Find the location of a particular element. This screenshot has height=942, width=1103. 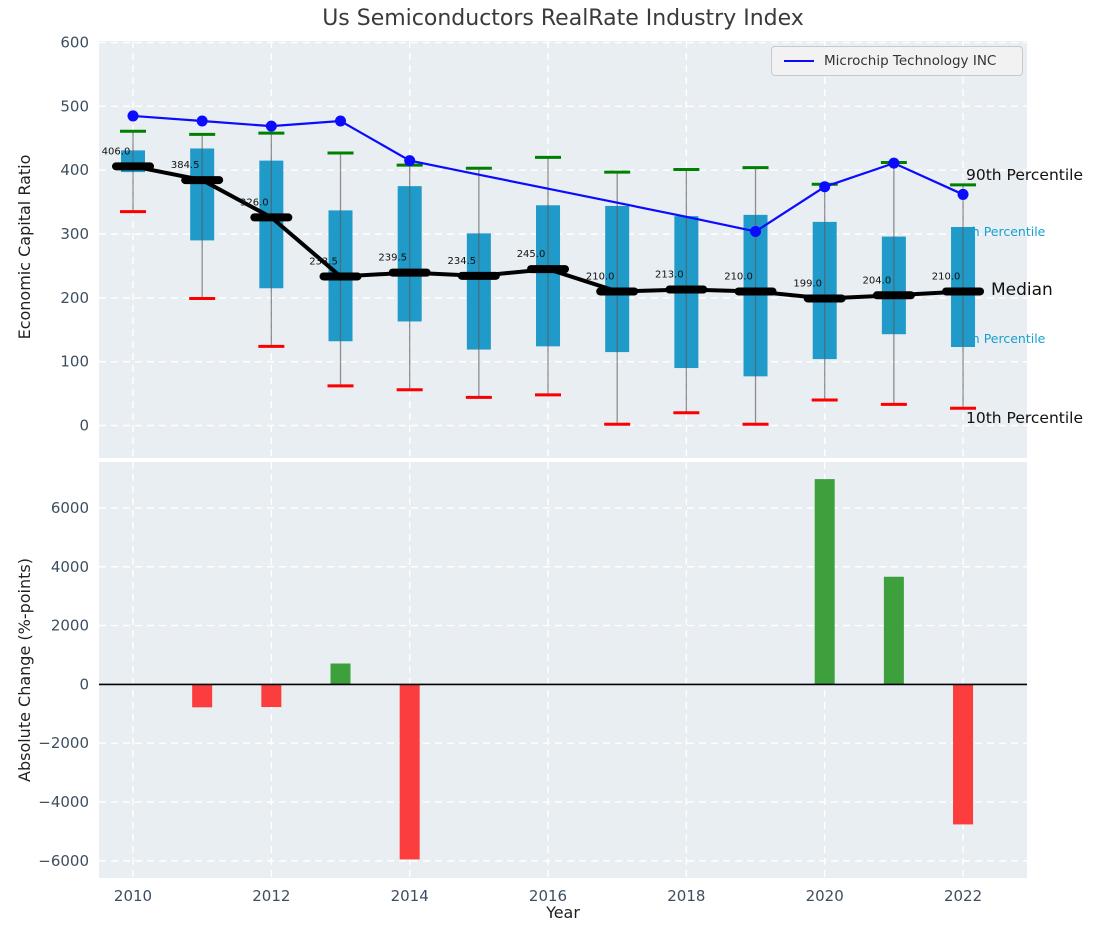

svg-text: 213.0 is located at coordinates (669, 275).